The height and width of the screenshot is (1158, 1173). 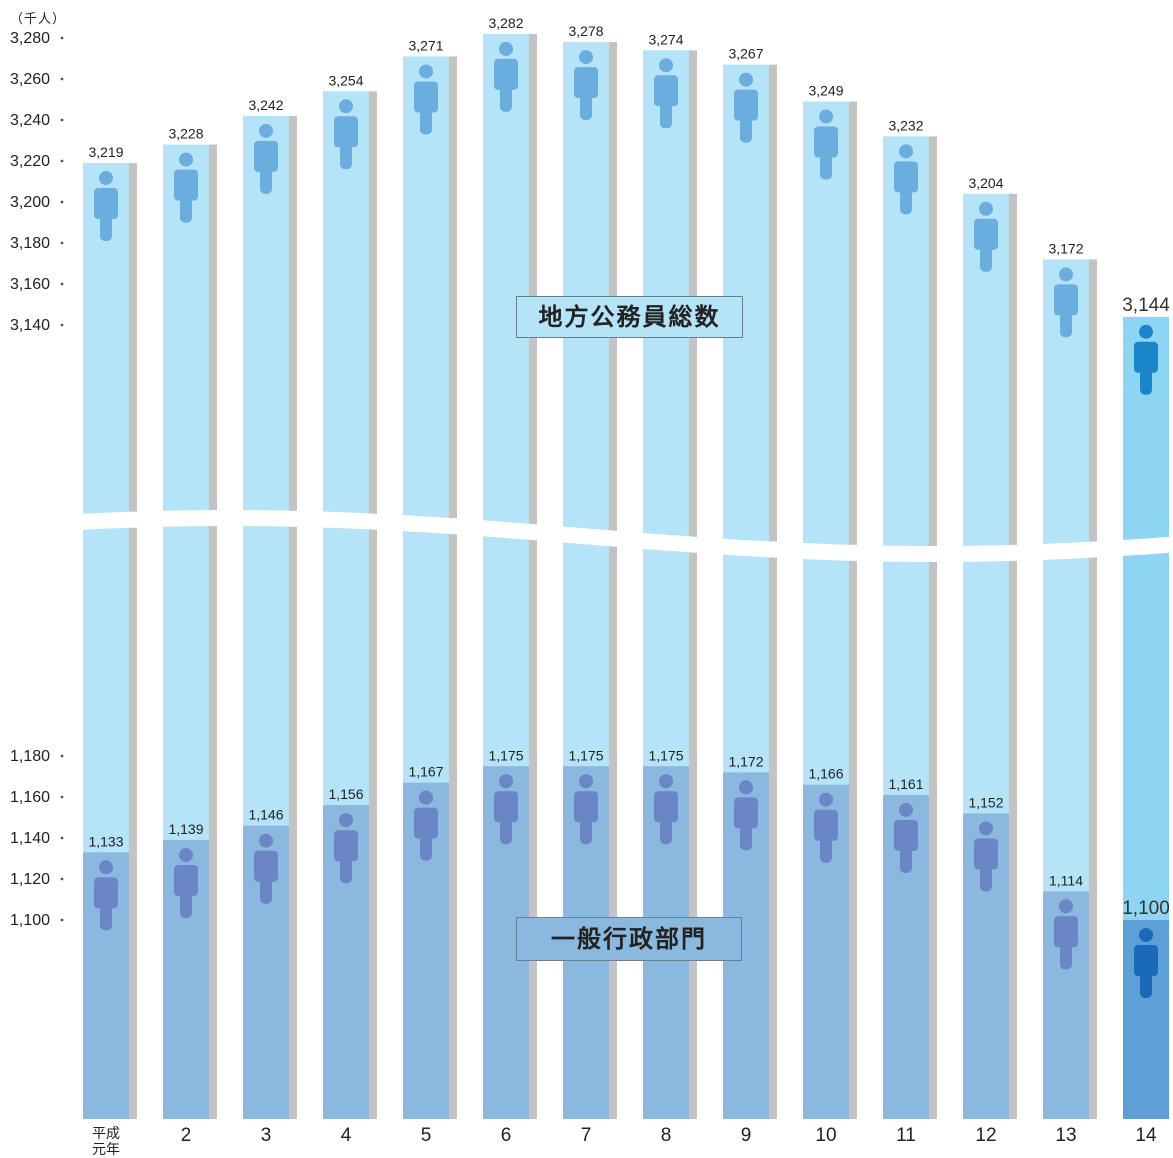 What do you see at coordinates (185, 134) in the screenshot?
I see `data-label-total: 3,228` at bounding box center [185, 134].